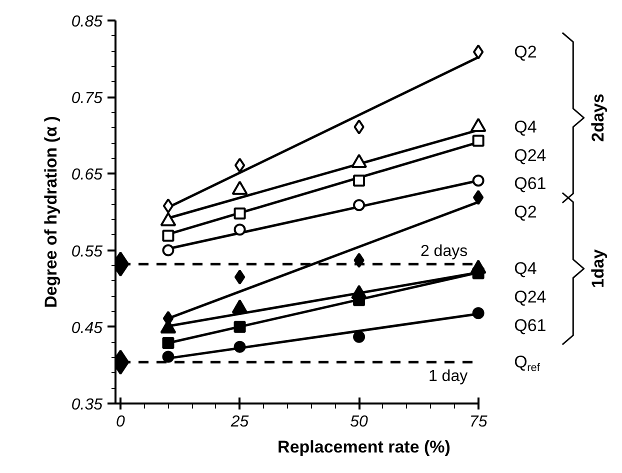  Describe the element at coordinates (121, 422) in the screenshot. I see `x-tick-label: 0` at that location.